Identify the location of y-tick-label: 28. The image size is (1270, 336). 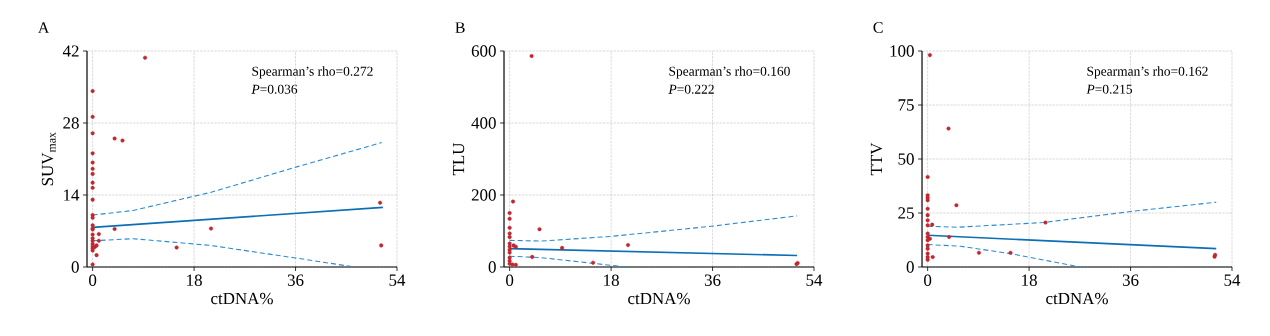
(71, 123).